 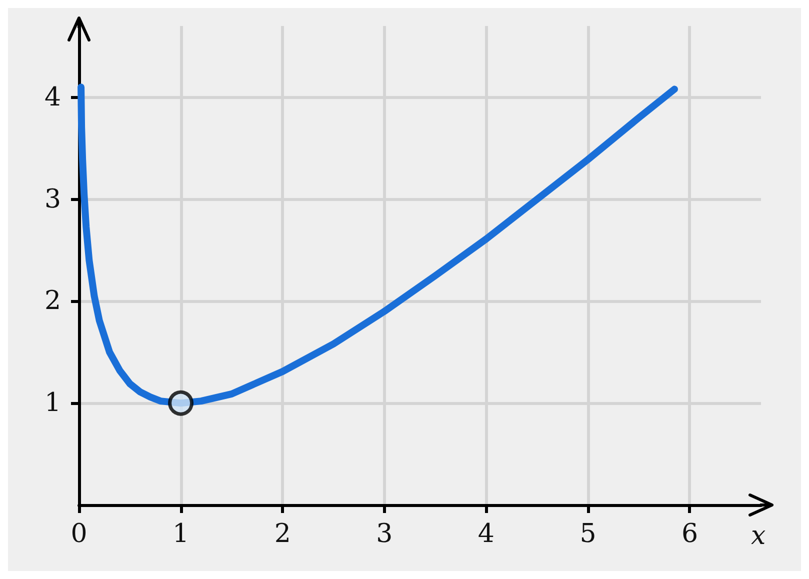 What do you see at coordinates (486, 534) in the screenshot?
I see `x-tick-label: 4` at bounding box center [486, 534].